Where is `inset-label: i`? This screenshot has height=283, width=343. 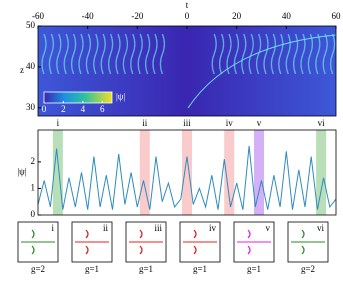 inset-label: i is located at coordinates (52, 228).